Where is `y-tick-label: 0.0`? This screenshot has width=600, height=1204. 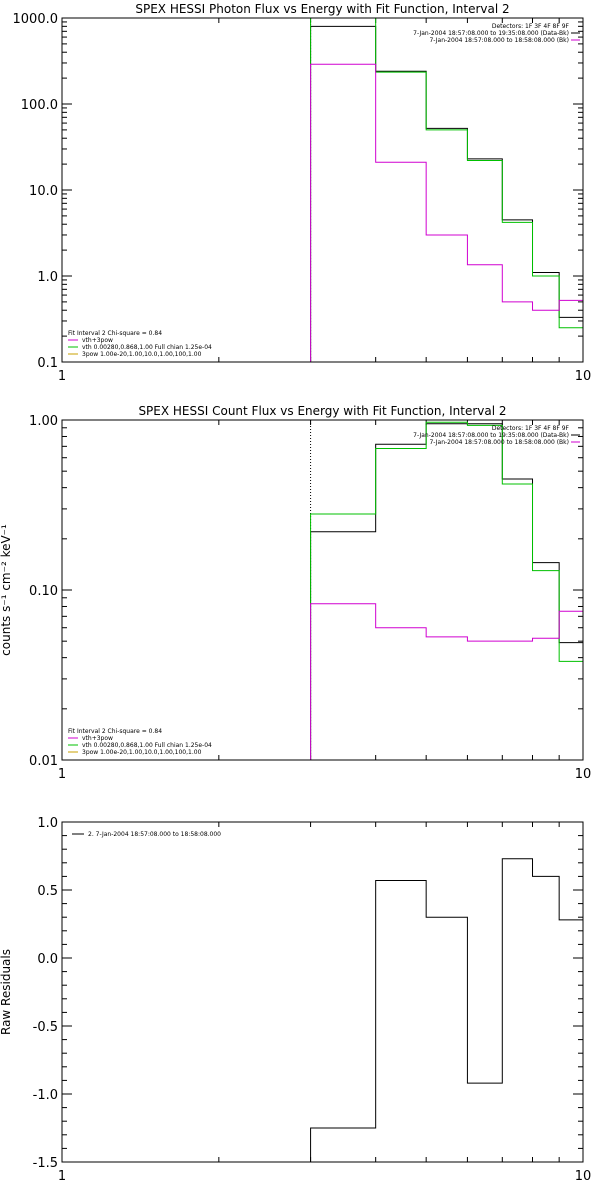 y-tick-label: 0.0 is located at coordinates (47, 959).